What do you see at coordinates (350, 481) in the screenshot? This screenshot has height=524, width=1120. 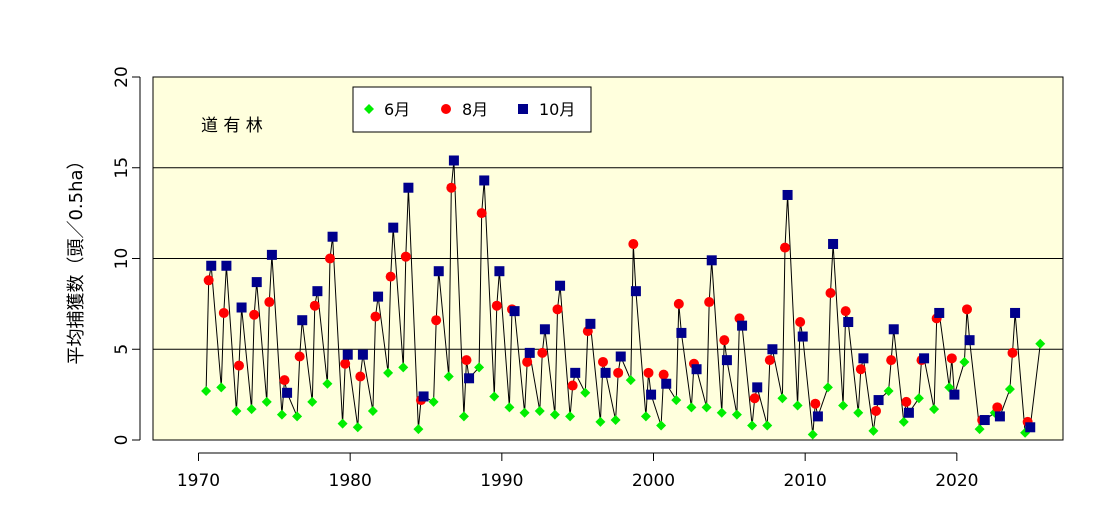 I see `x-tick-label-1980: 1980` at bounding box center [350, 481].